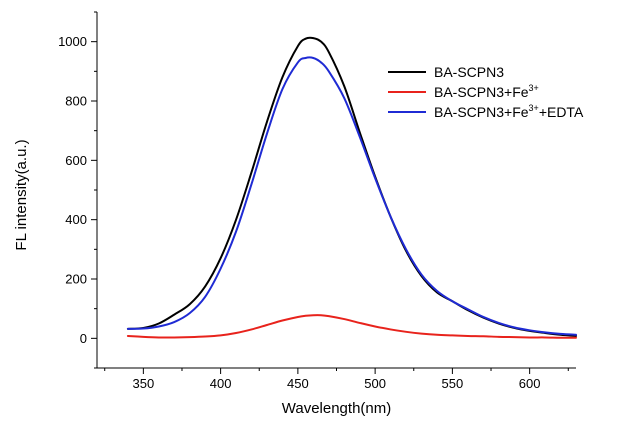  What do you see at coordinates (469, 72) in the screenshot?
I see `legend-label: BA-SCPN3` at bounding box center [469, 72].